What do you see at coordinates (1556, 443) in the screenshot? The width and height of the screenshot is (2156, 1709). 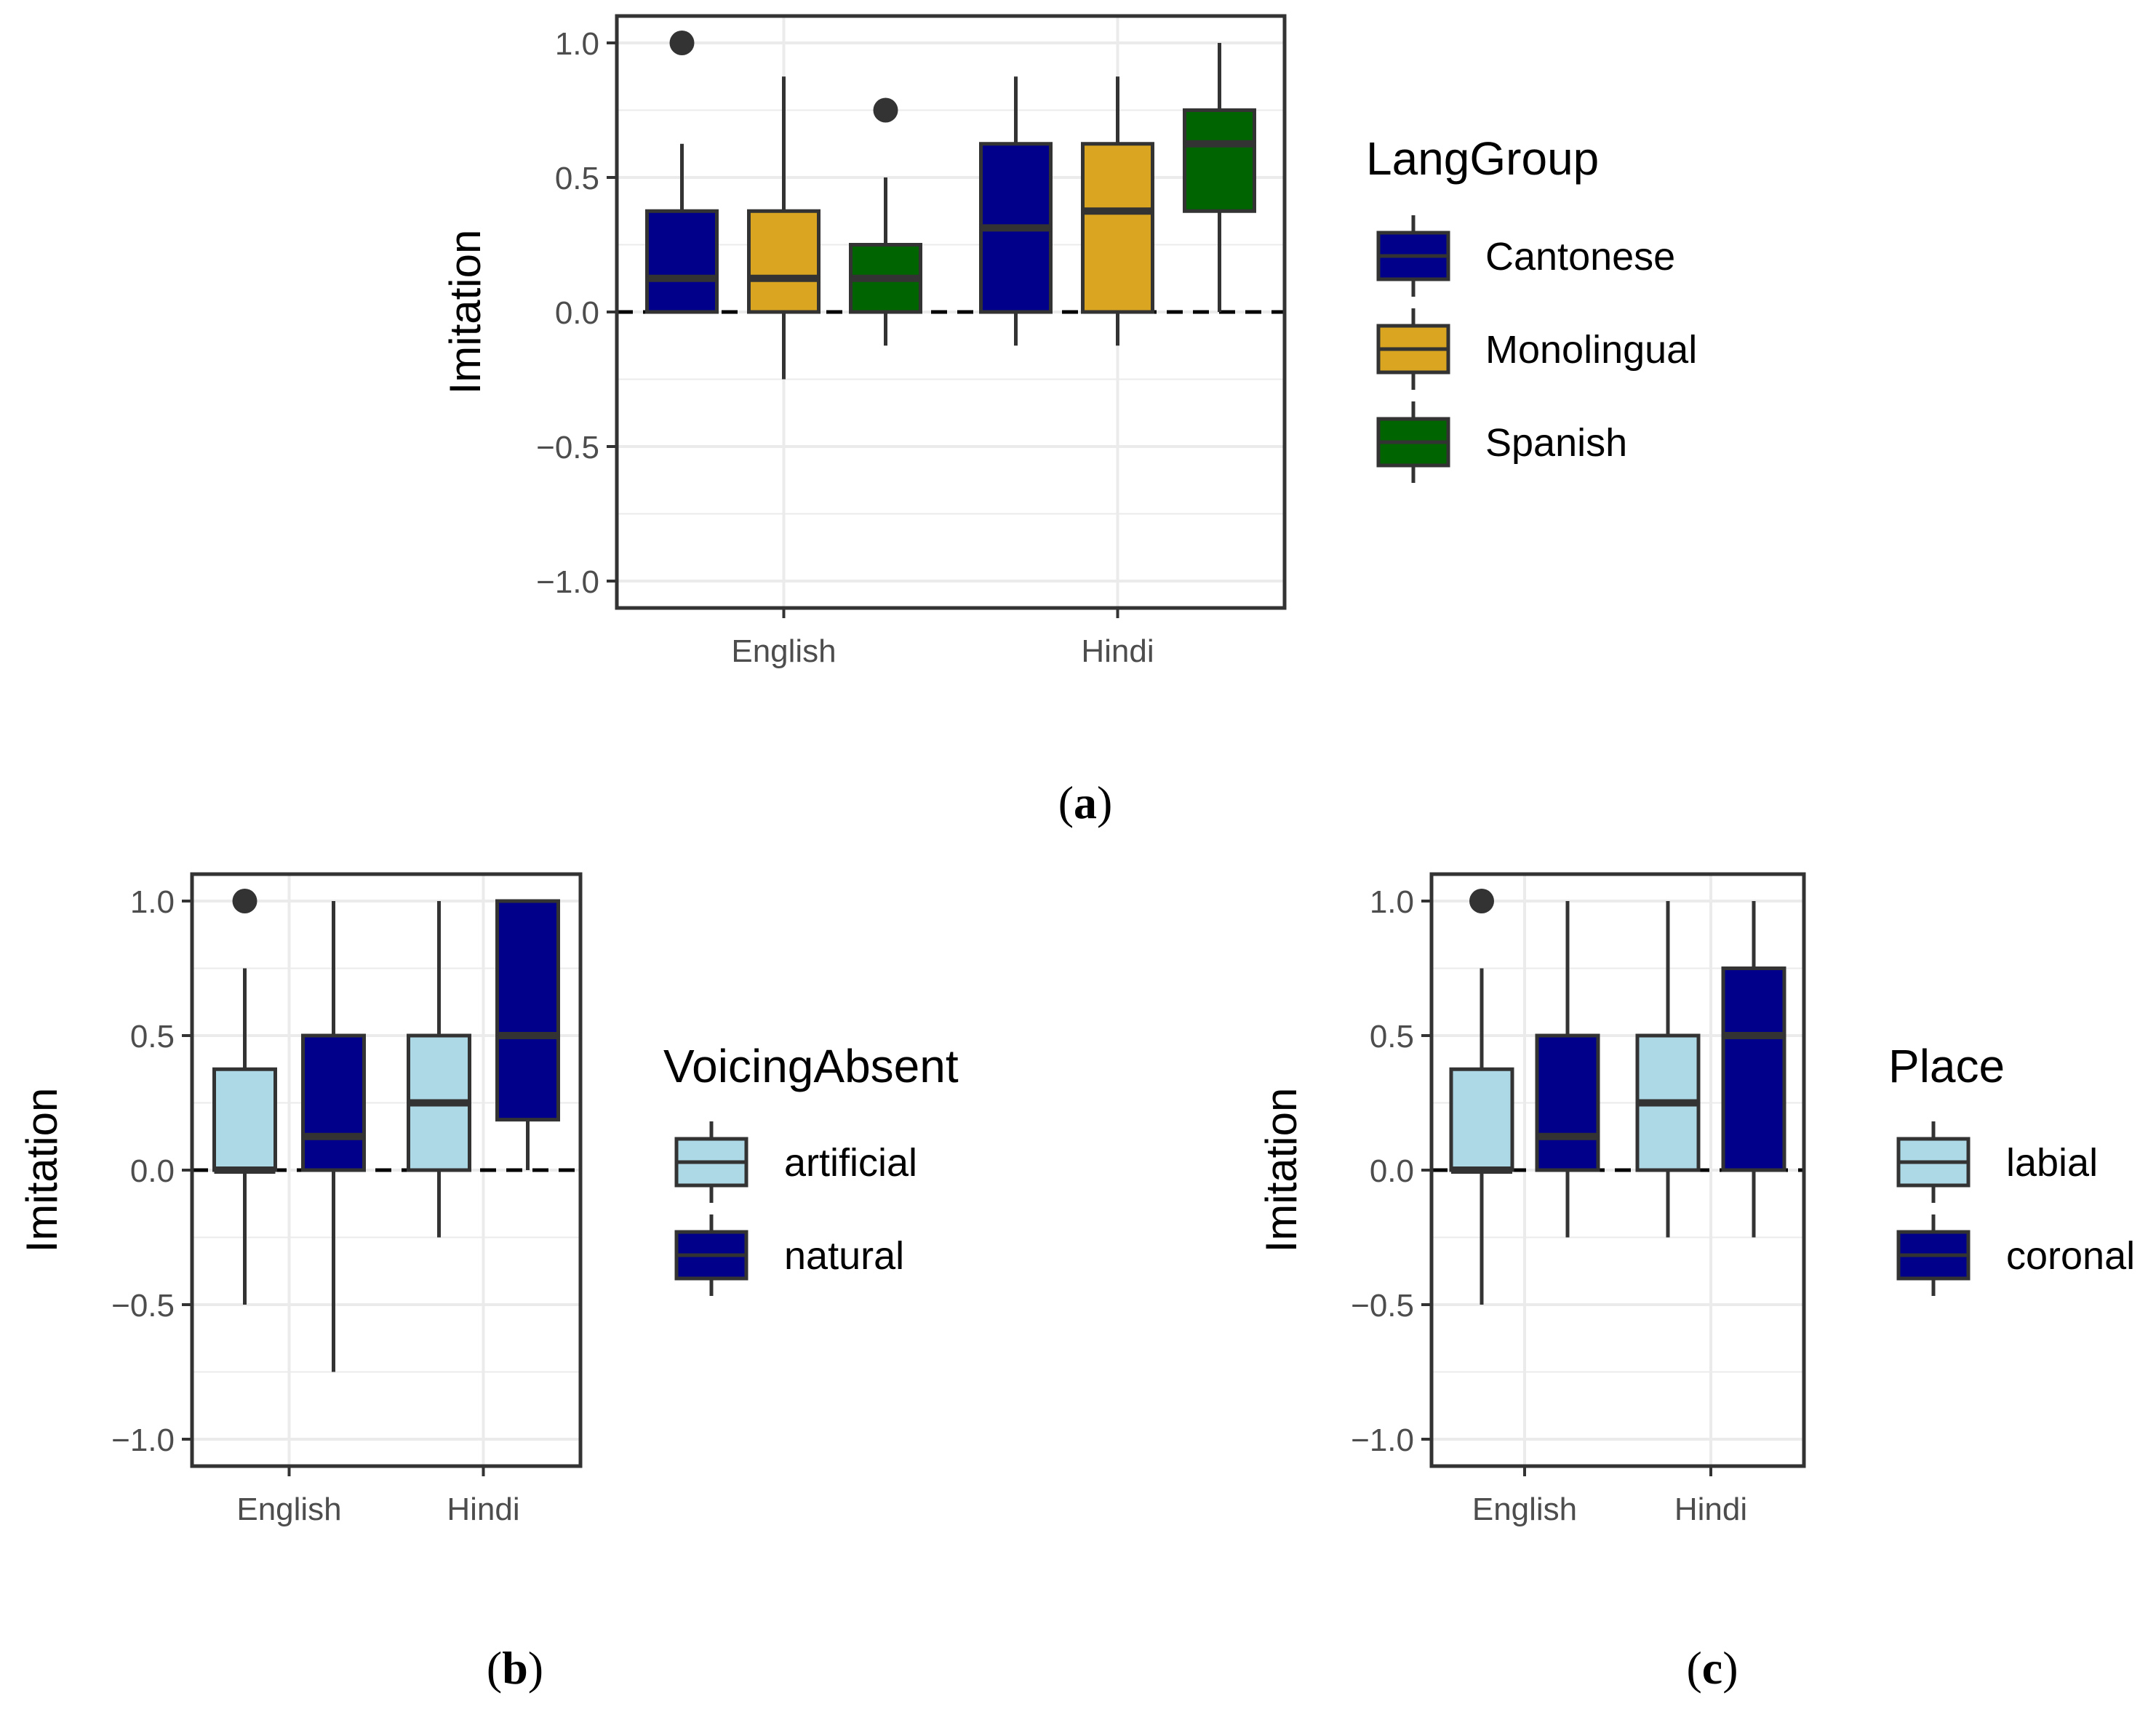 I see `legend-label-spanish: Spanish` at bounding box center [1556, 443].